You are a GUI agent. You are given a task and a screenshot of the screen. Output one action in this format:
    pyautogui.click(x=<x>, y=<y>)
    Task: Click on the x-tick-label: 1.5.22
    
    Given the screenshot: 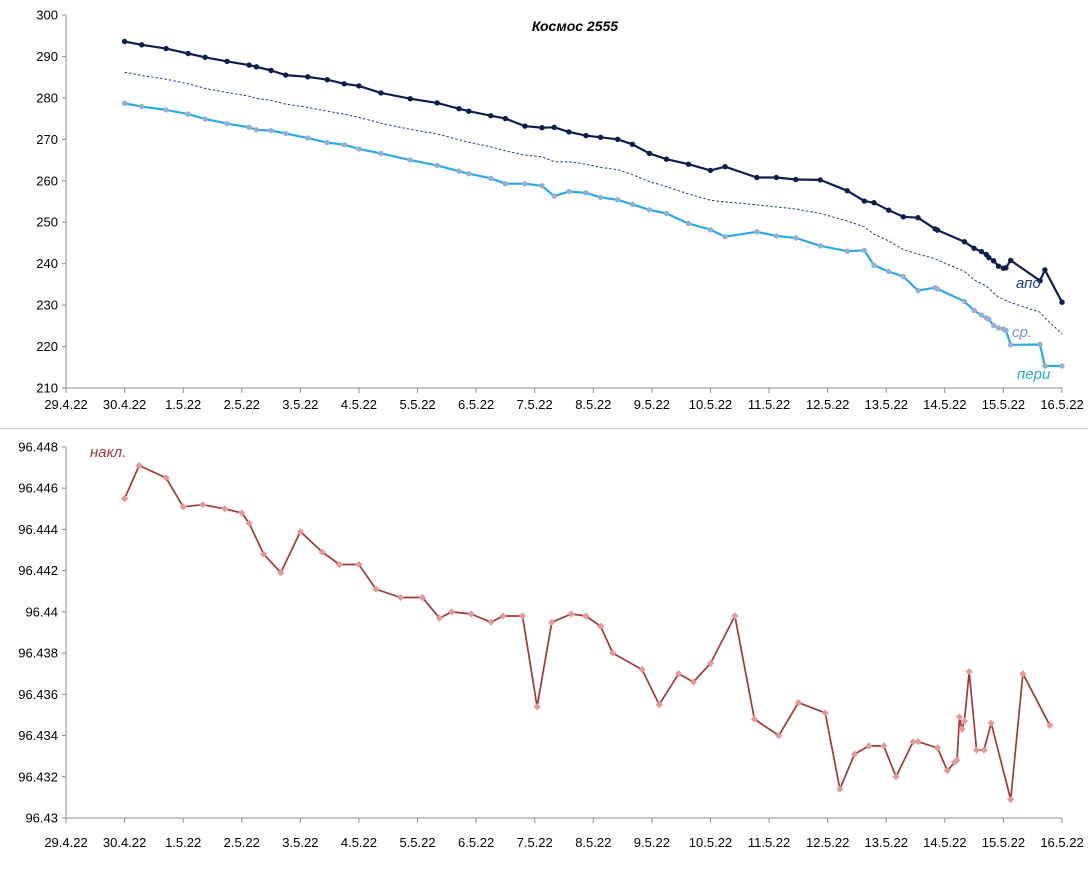 What is the action you would take?
    pyautogui.click(x=183, y=404)
    